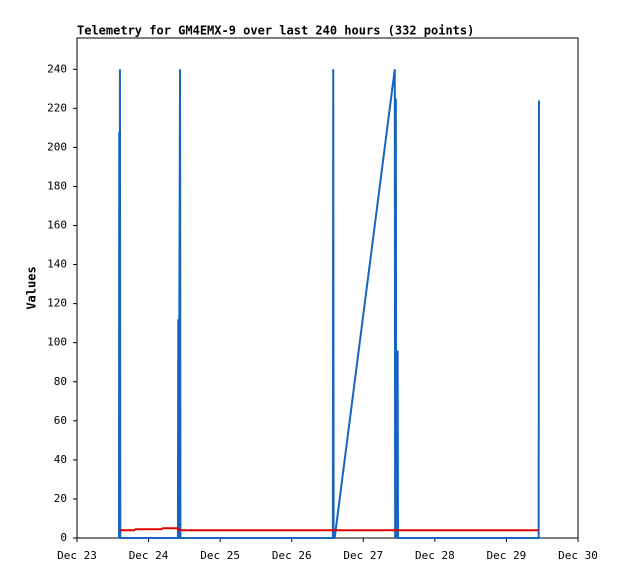 This screenshot has width=618, height=583. Describe the element at coordinates (57, 107) in the screenshot. I see `y-tick-label: 220` at that location.